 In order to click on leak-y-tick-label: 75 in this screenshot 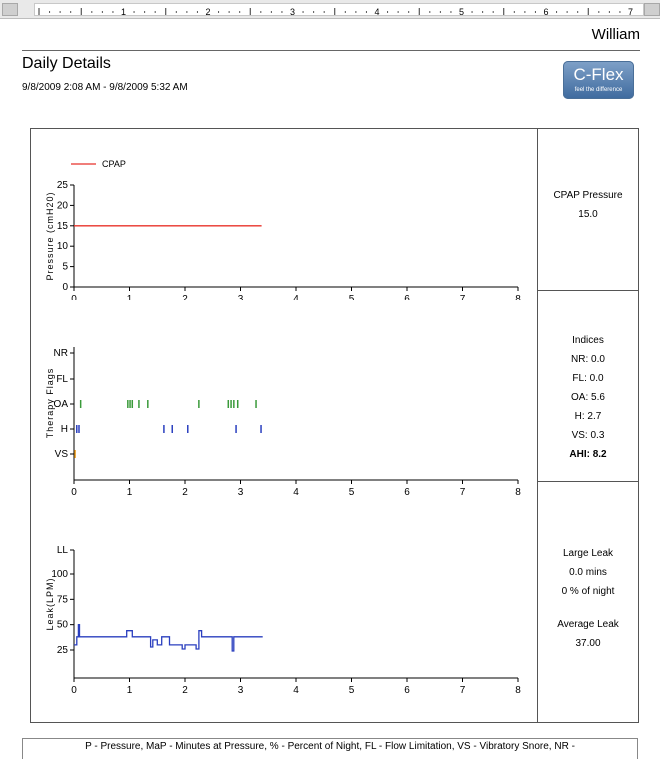, I will do `click(63, 599)`.